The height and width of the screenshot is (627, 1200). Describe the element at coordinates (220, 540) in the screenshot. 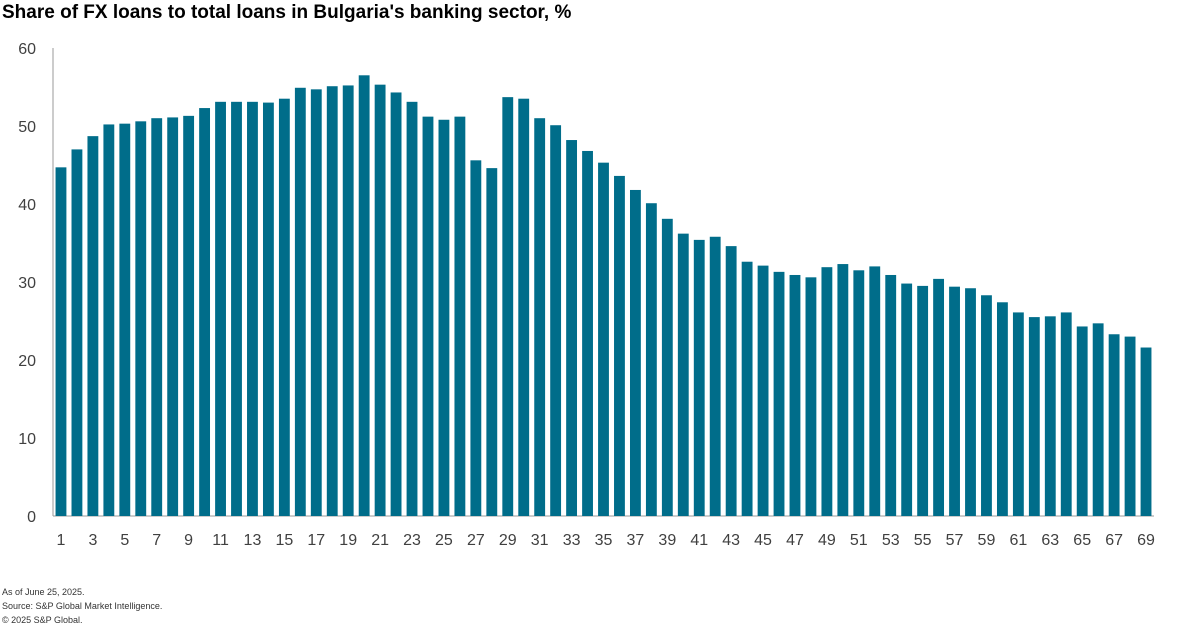

I see `x-tick-label: 11` at that location.